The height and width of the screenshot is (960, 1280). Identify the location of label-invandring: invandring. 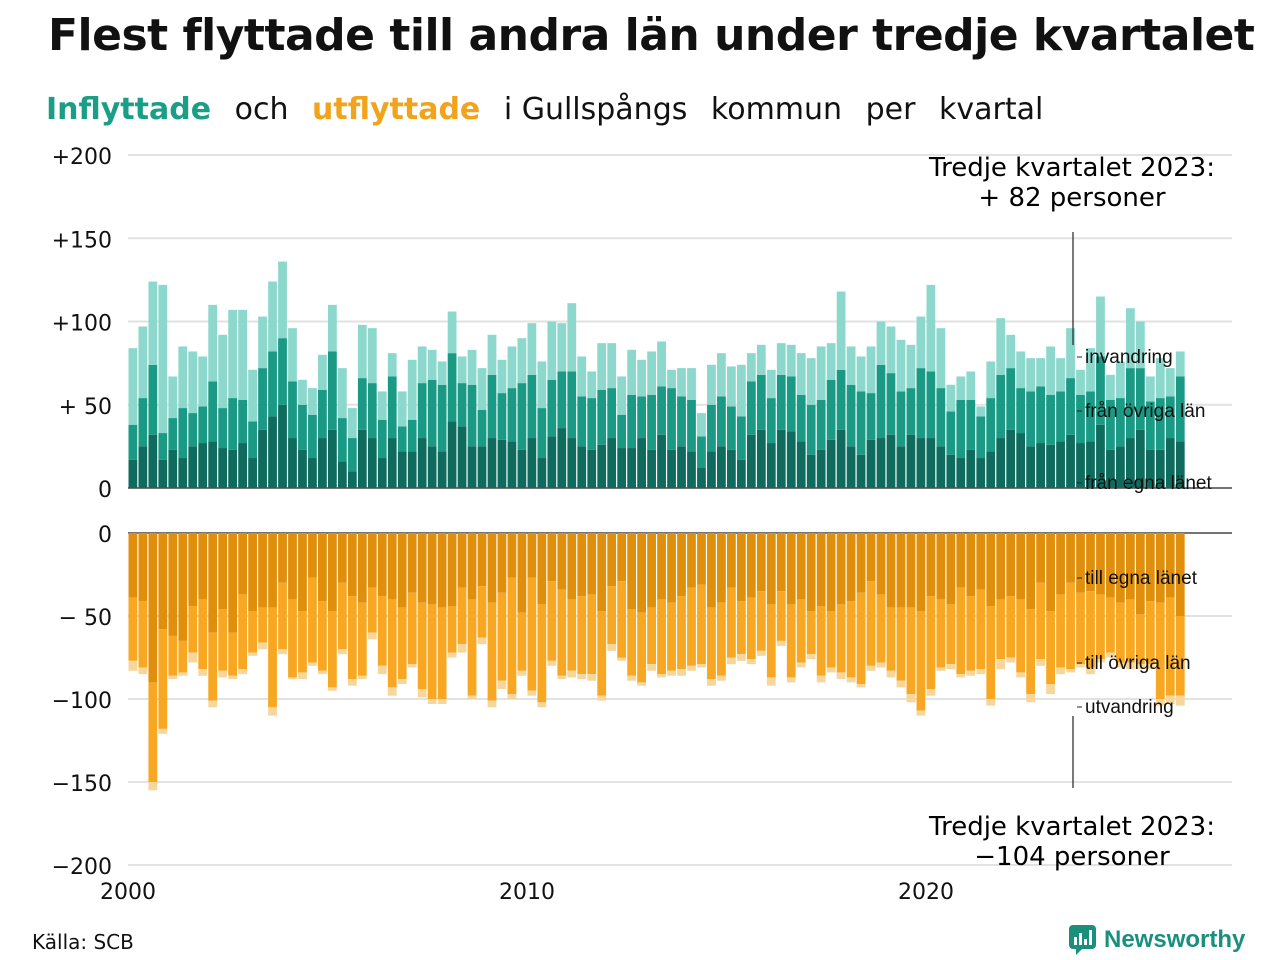
(1129, 357).